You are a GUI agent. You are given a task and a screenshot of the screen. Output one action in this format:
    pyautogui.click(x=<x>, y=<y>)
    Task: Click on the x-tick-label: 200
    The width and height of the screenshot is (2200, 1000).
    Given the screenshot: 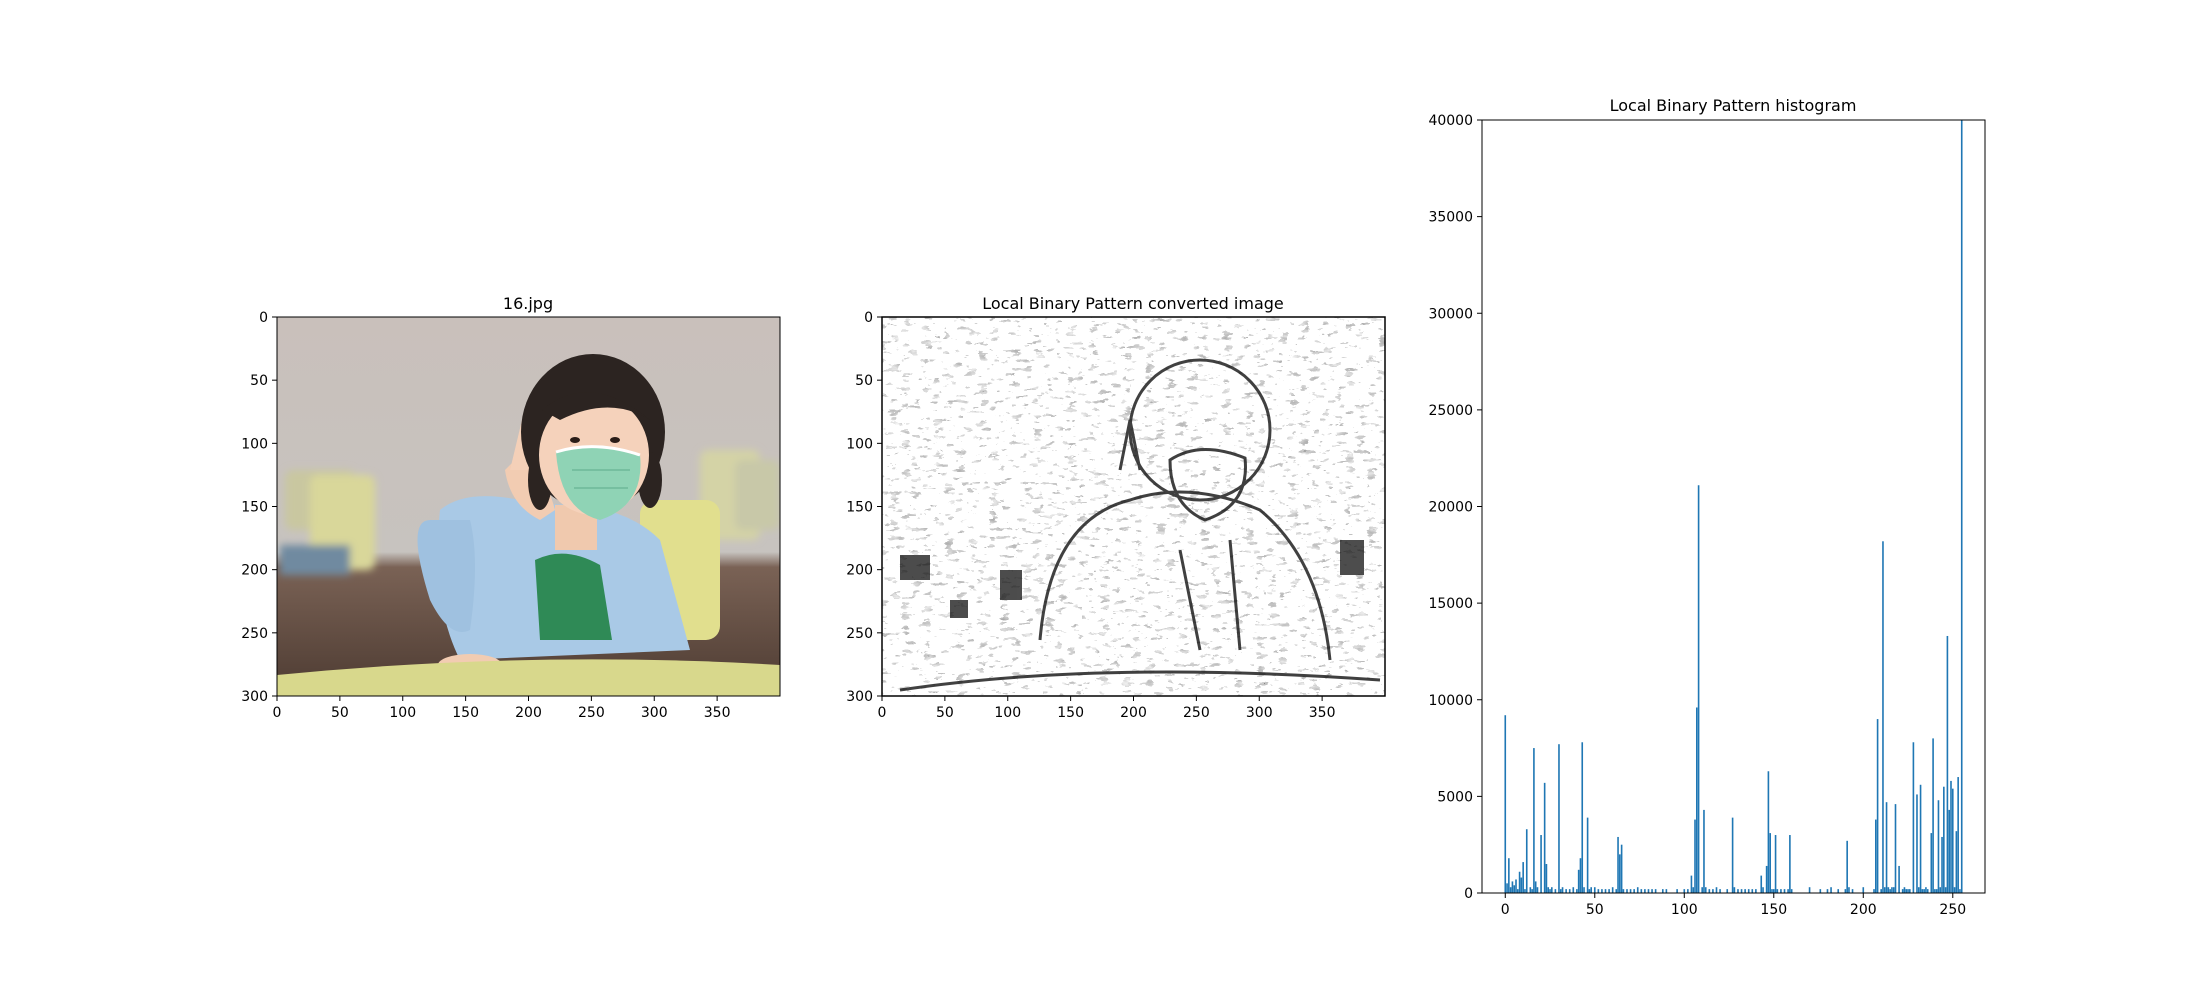 What is the action you would take?
    pyautogui.click(x=528, y=713)
    